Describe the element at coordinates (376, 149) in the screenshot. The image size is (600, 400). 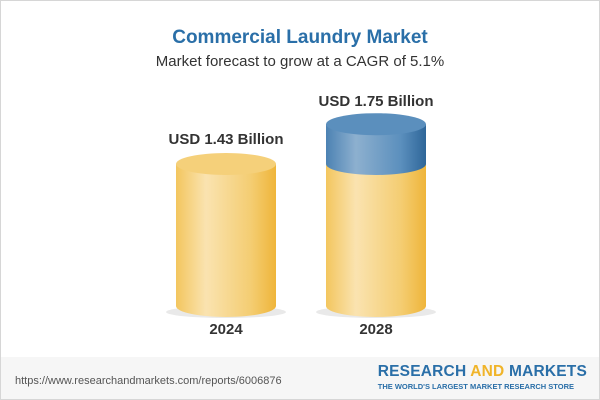
I see `cylinder-2028-growth` at that location.